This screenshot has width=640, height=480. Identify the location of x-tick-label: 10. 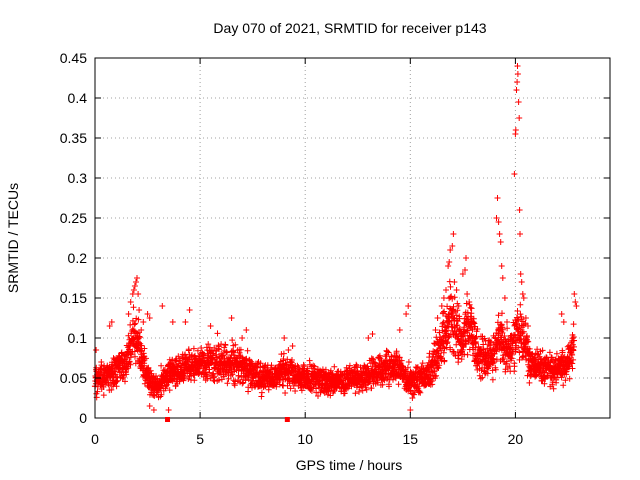
(305, 439).